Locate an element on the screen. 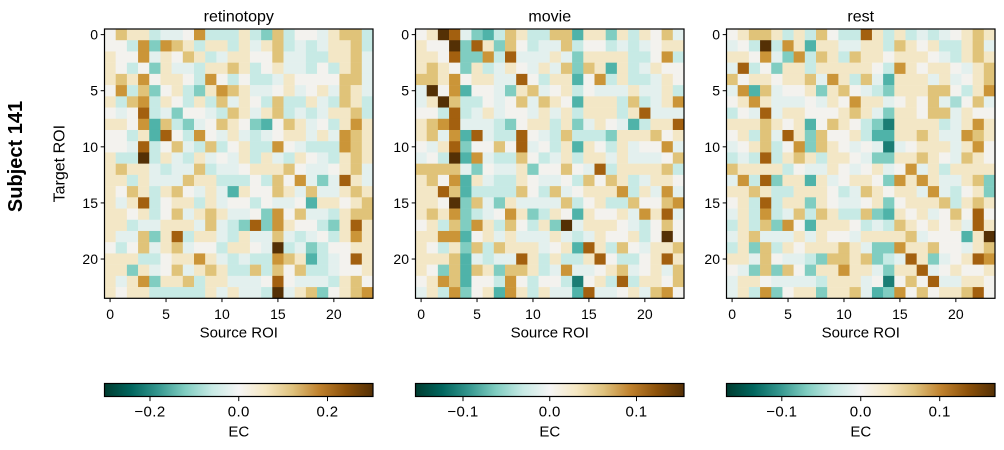  svg-text: Subject 141 is located at coordinates (16, 156).